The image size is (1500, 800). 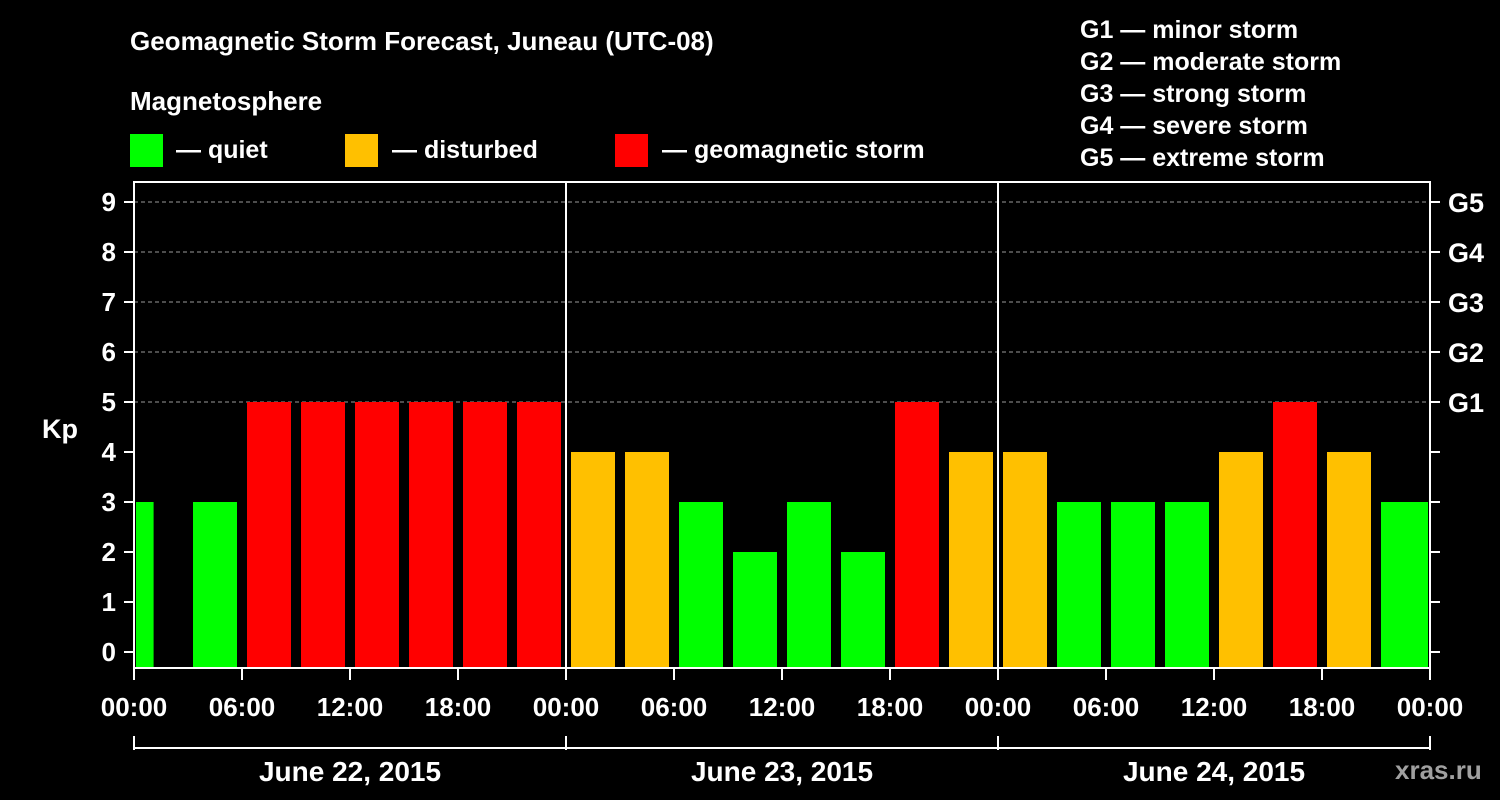 What do you see at coordinates (1466, 353) in the screenshot?
I see `right-axis-label-g2: G2` at bounding box center [1466, 353].